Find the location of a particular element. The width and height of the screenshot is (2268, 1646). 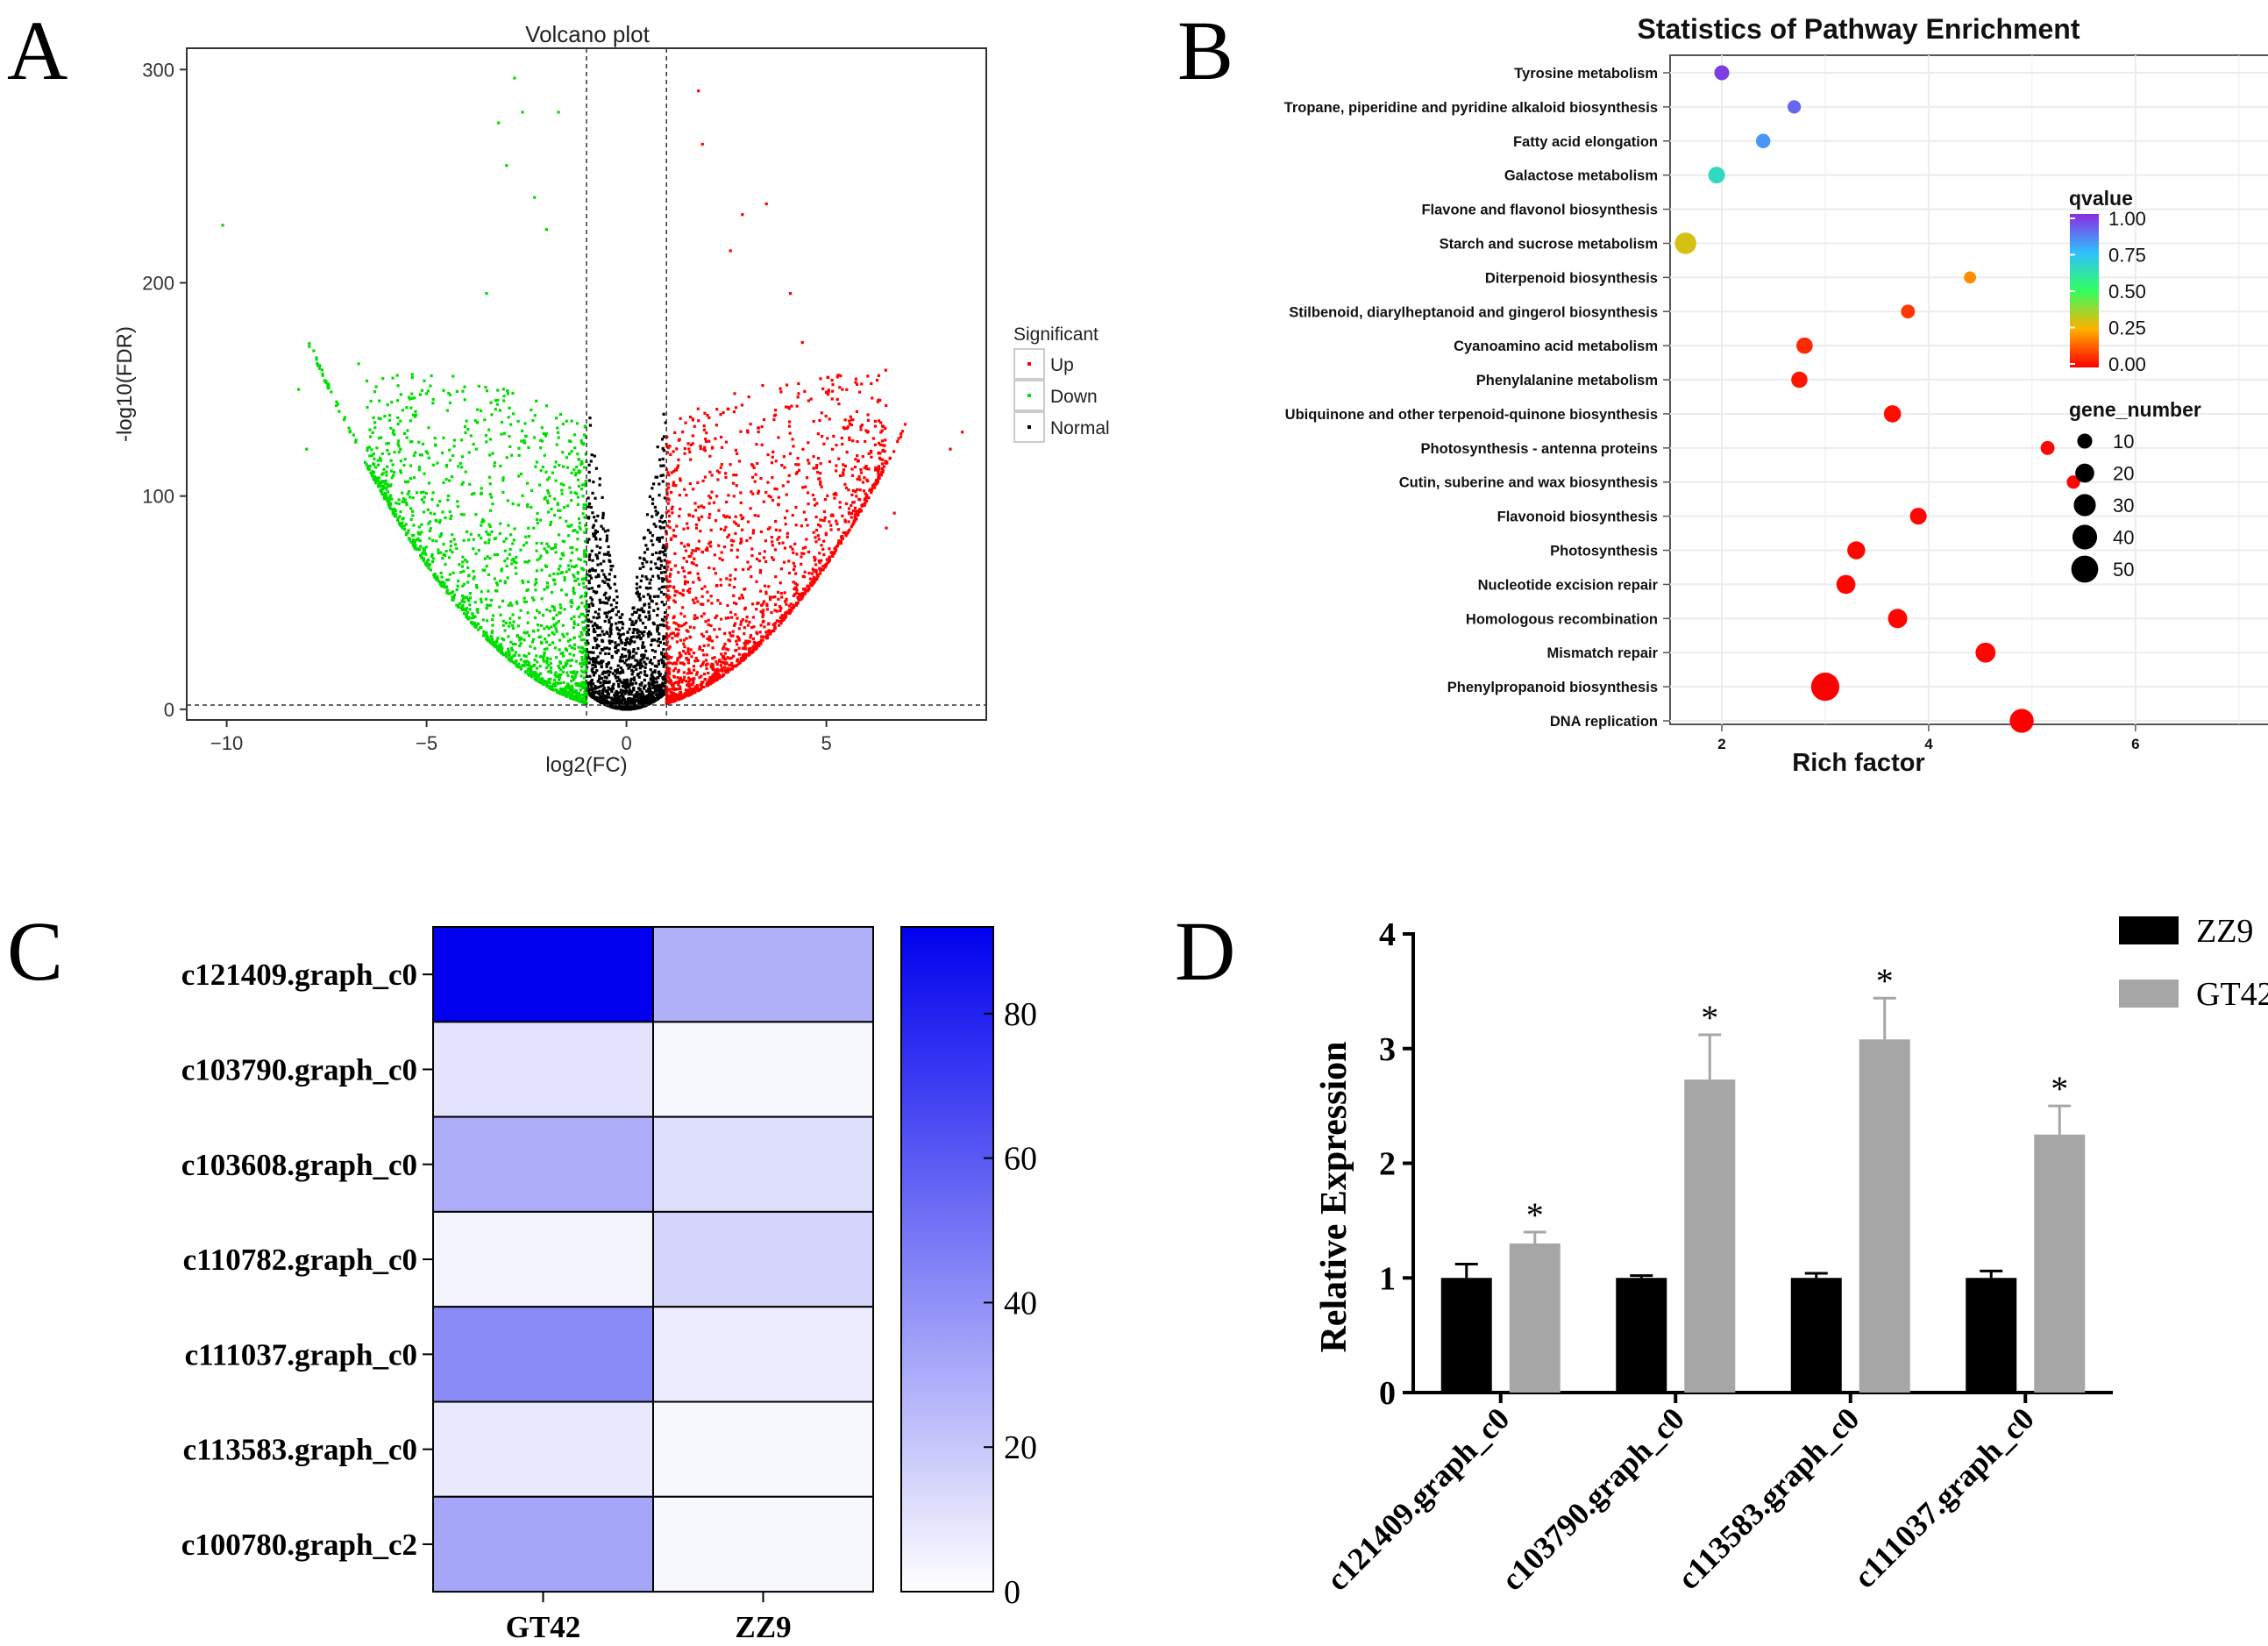

bar-zz9 is located at coordinates (1816, 1335).